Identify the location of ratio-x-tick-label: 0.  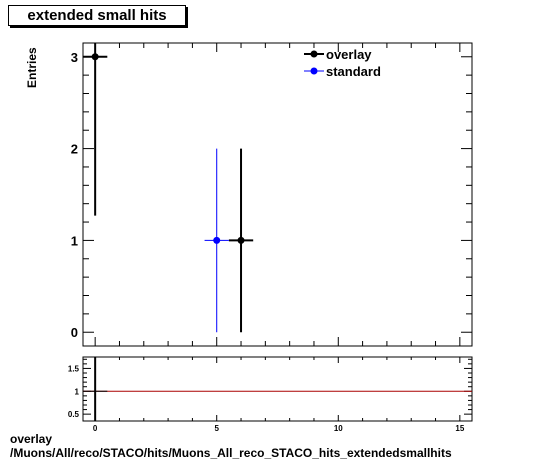
(95, 428).